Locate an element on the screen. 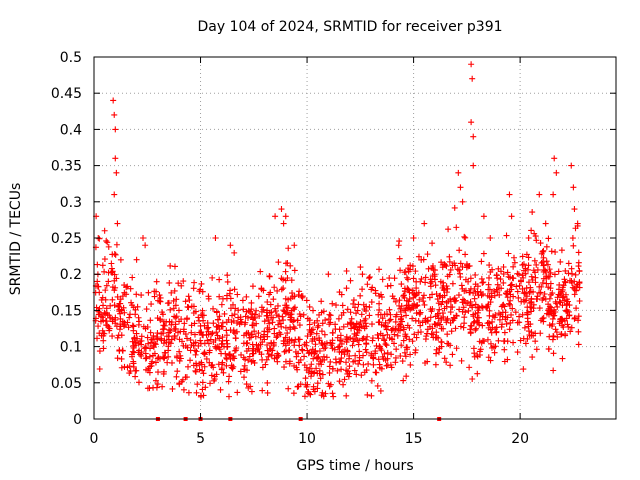 This screenshot has width=640, height=480. y-tick-label: 0.1 is located at coordinates (71, 348).